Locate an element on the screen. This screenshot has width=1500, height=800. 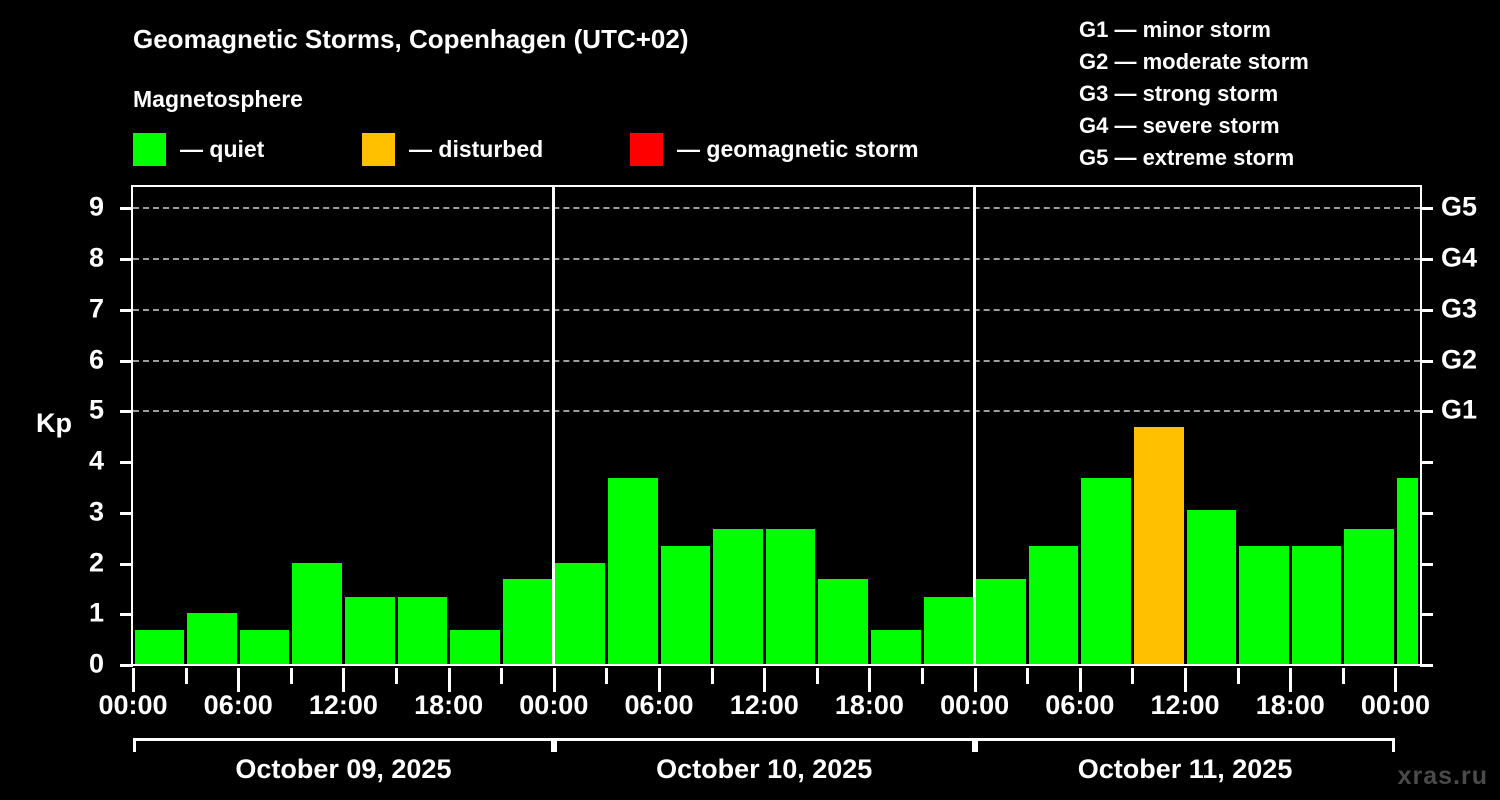
legend-label: — geomagnetic storm is located at coordinates (798, 148).